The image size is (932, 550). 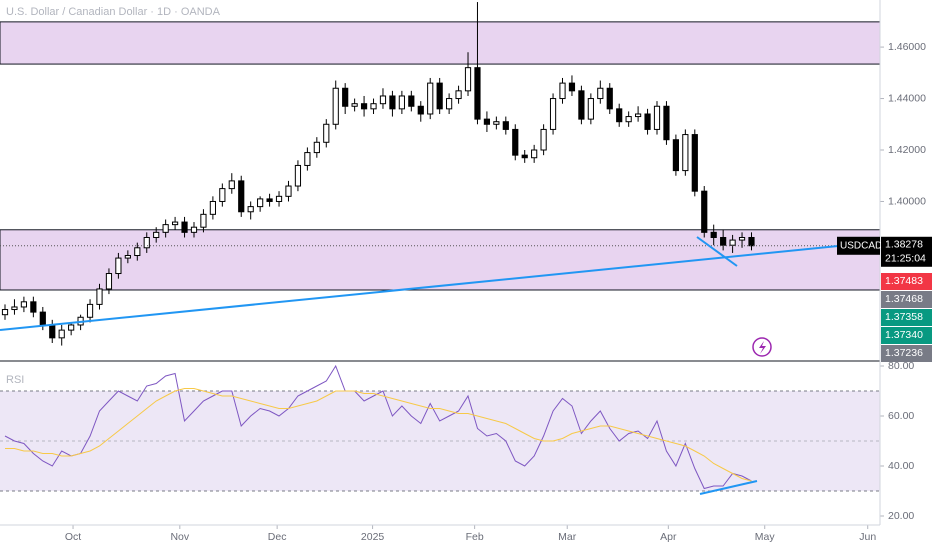 What do you see at coordinates (905, 259) in the screenshot?
I see `countdown-label: 21:25:04` at bounding box center [905, 259].